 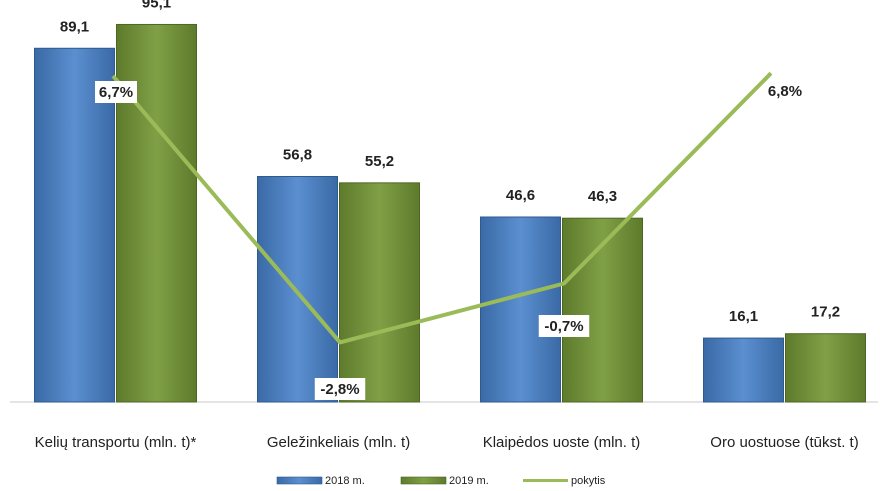 I want to click on bar-value-label-2018-3: 16,1, so click(x=743, y=316).